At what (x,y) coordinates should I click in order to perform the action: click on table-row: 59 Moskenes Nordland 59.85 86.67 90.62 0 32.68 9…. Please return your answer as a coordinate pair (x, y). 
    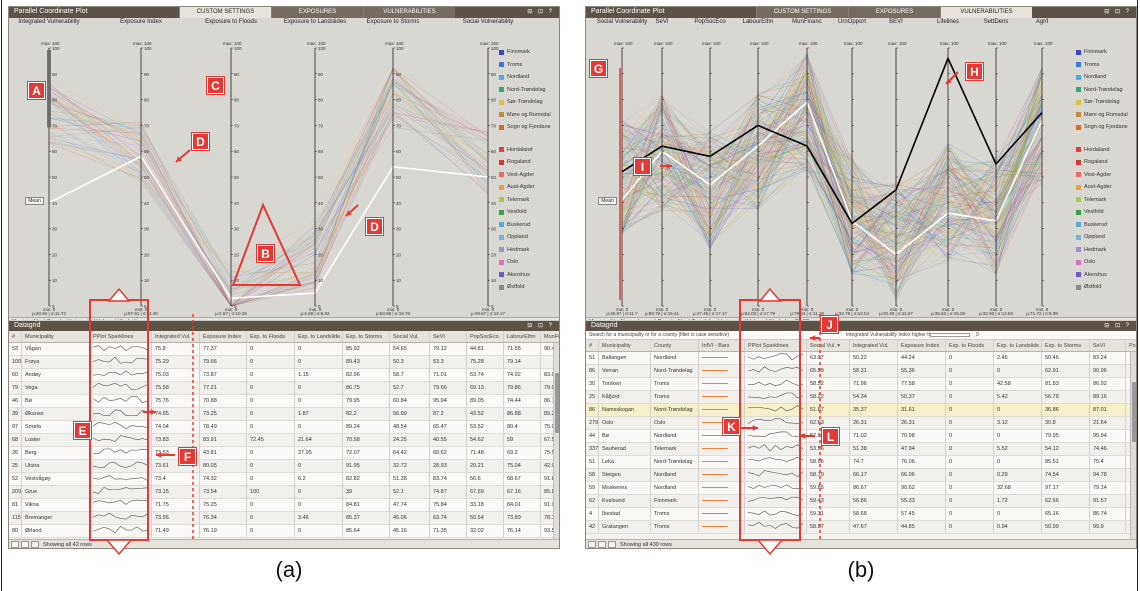
    Looking at the image, I should click on (861, 488).